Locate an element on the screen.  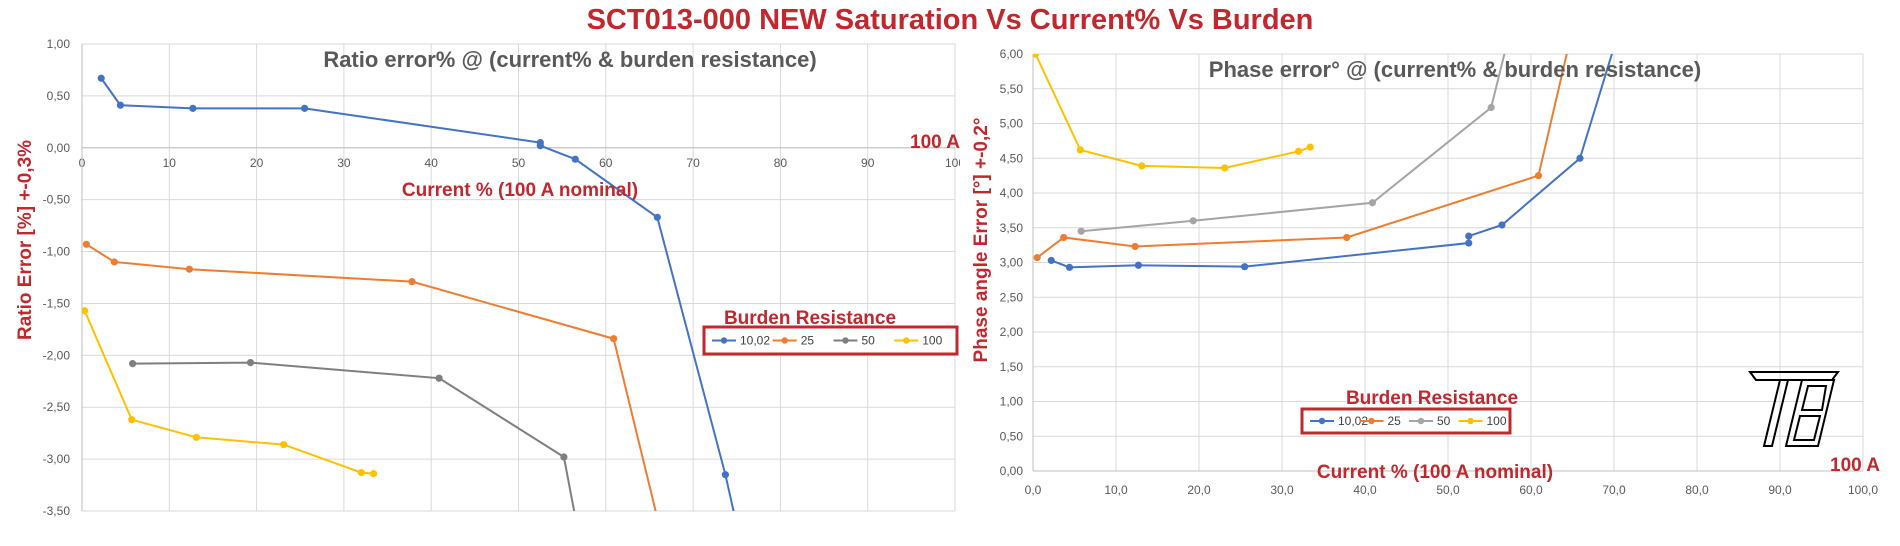
y-tick-label: 3,00 is located at coordinates (1012, 263).